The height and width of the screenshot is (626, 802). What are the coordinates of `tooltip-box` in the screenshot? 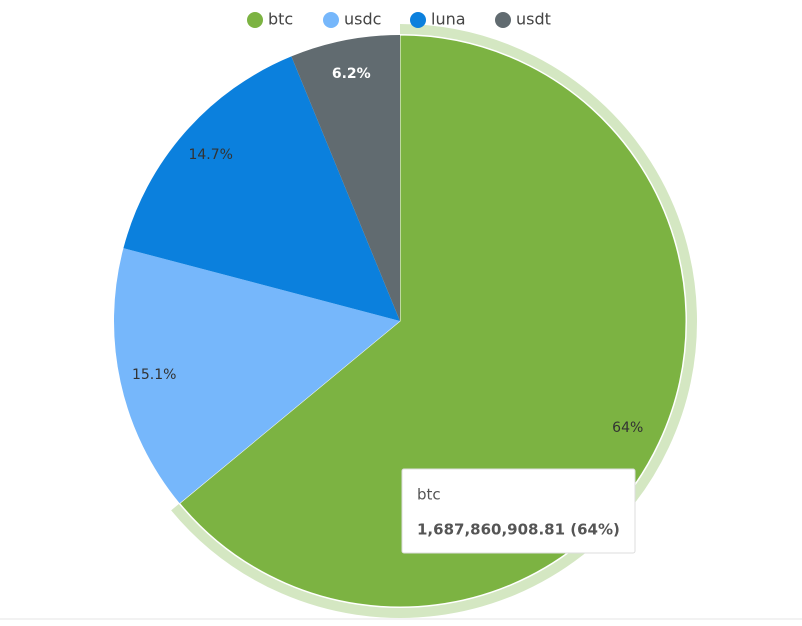 It's located at (518, 511).